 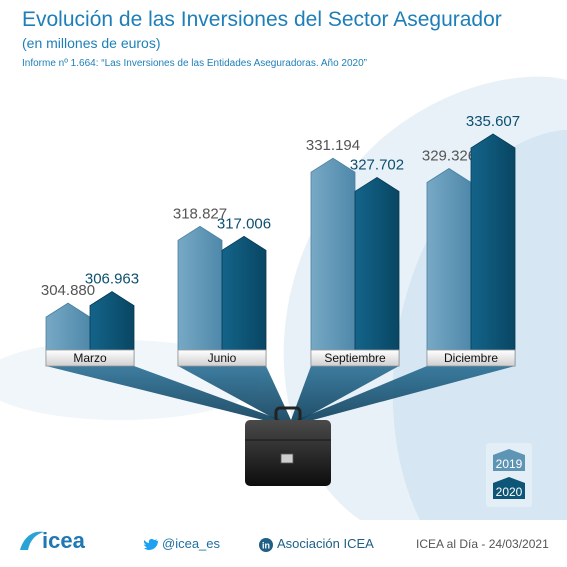 What do you see at coordinates (333, 262) in the screenshot?
I see `bar-2019-septiembre` at bounding box center [333, 262].